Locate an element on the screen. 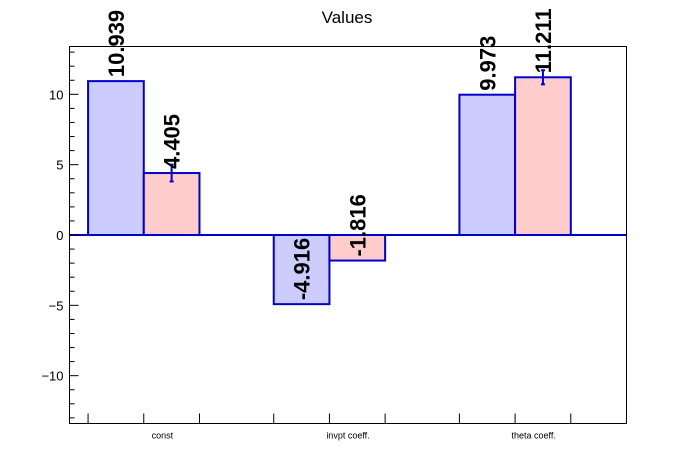 The height and width of the screenshot is (472, 696). bar-value-label: 10.939 is located at coordinates (116, 43).